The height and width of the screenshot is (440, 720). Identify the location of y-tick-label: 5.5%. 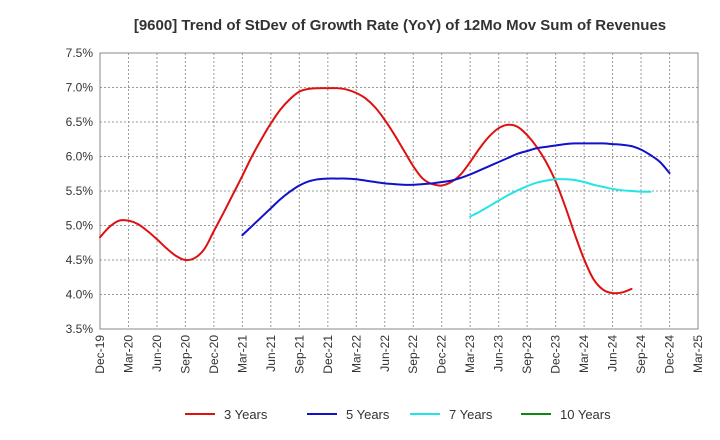
(80, 191).